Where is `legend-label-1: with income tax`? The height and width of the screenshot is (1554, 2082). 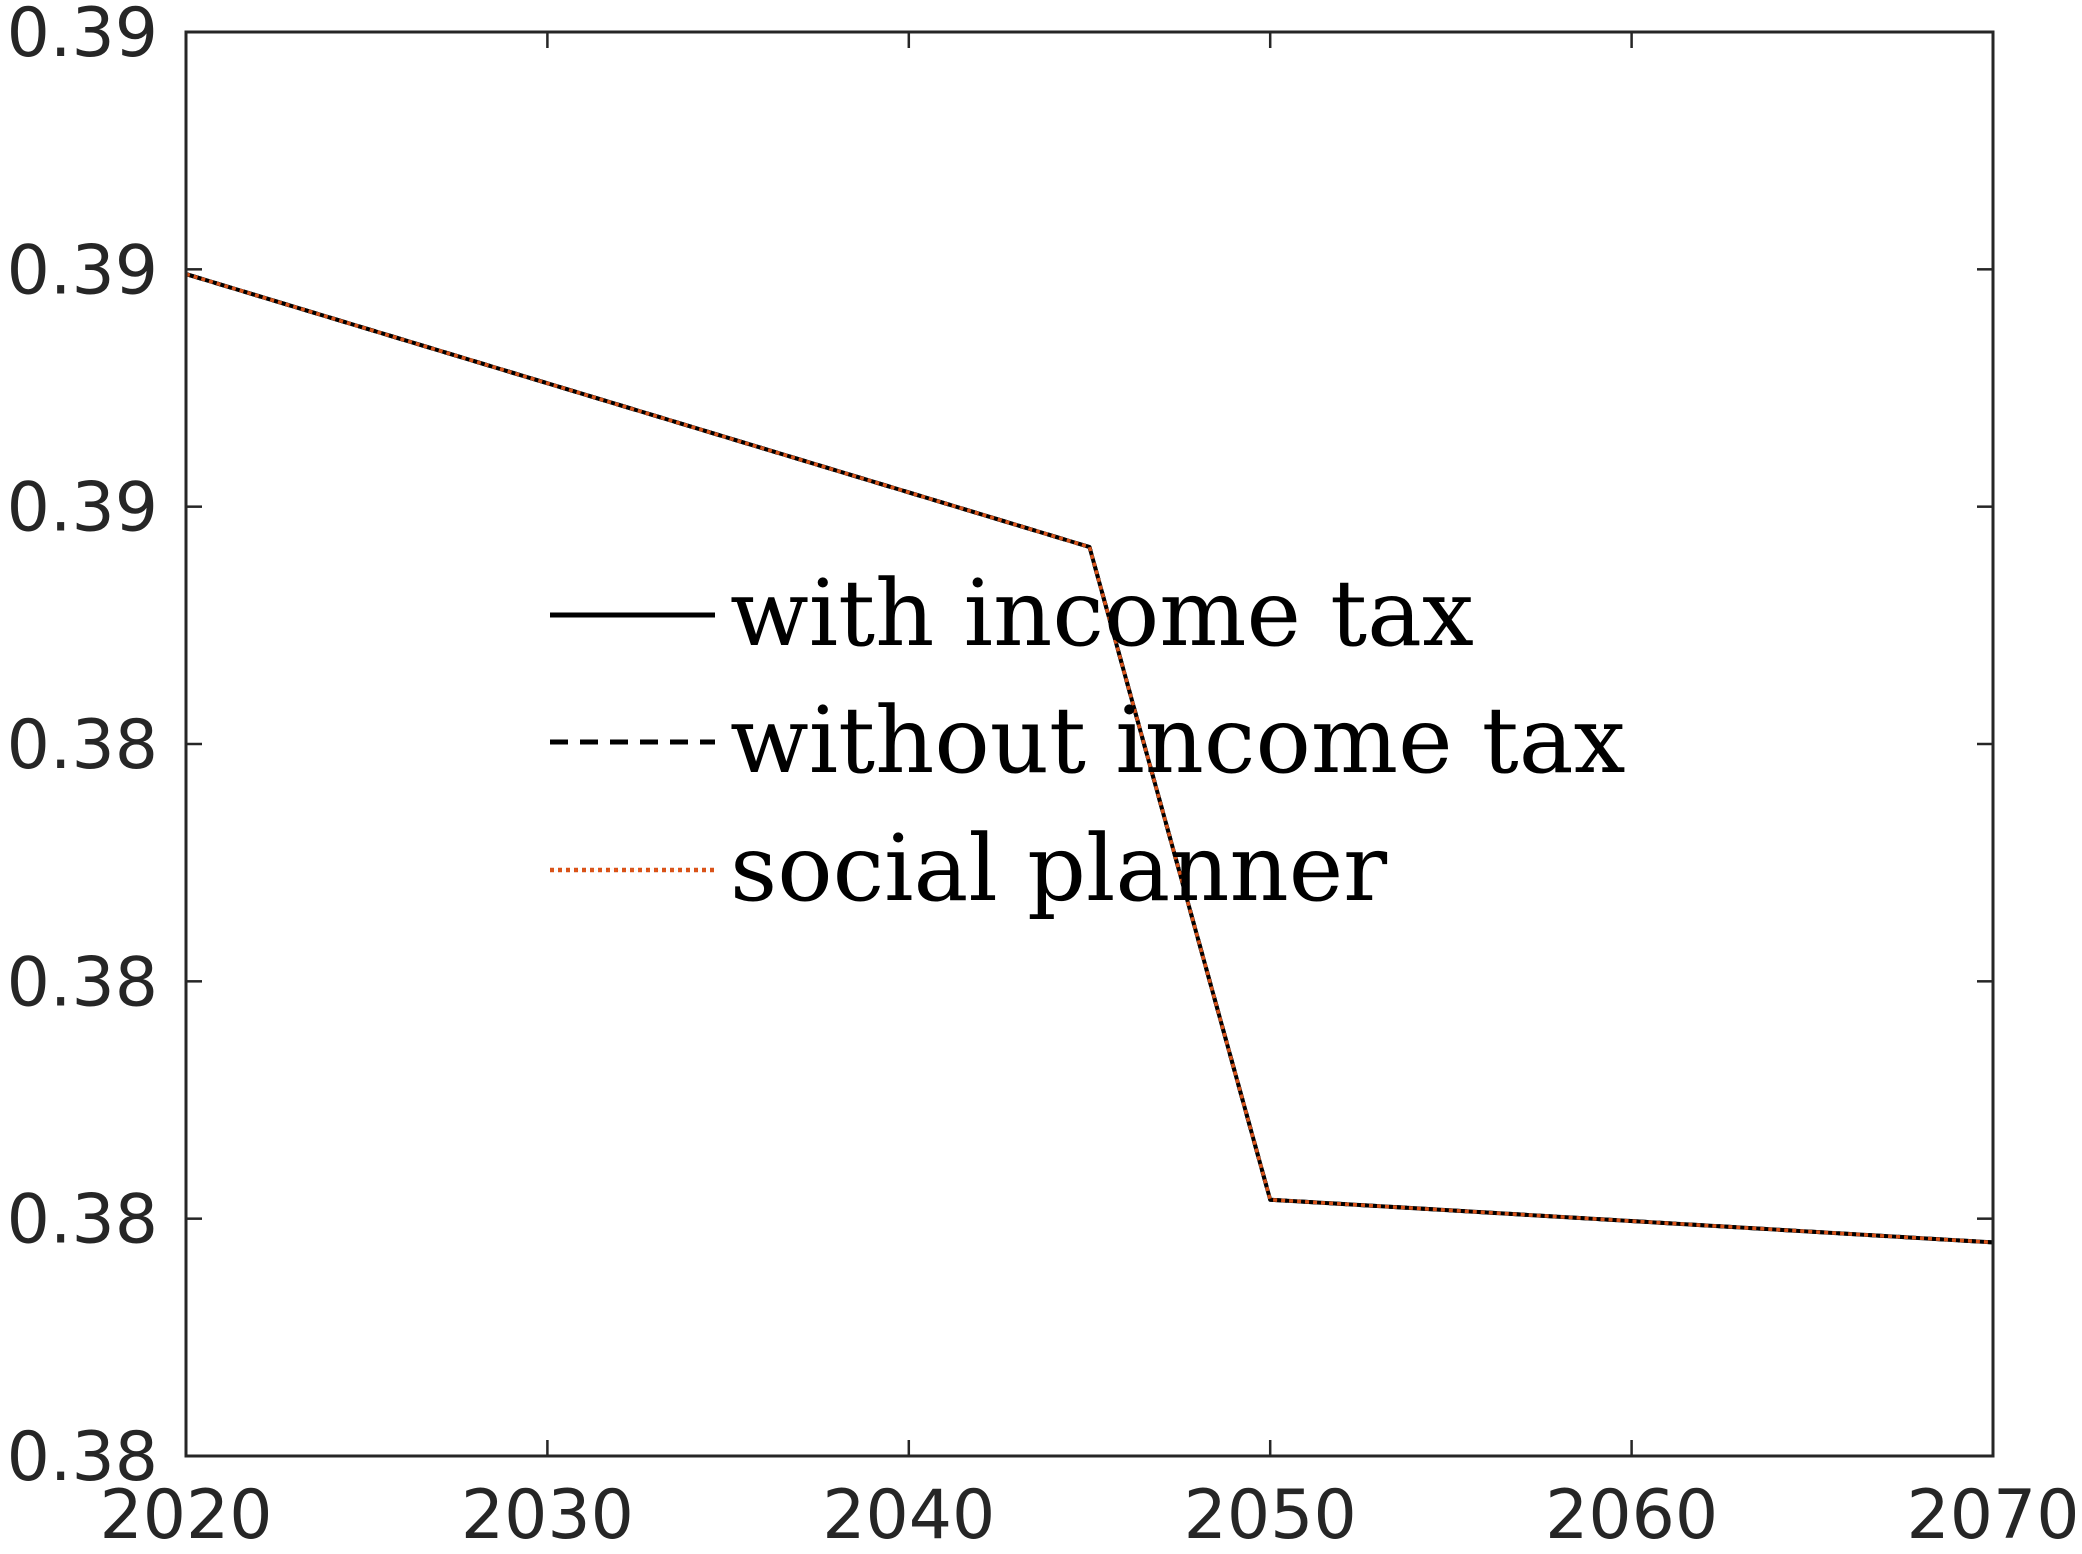 legend-label-1: with income tax is located at coordinates (1102, 613).